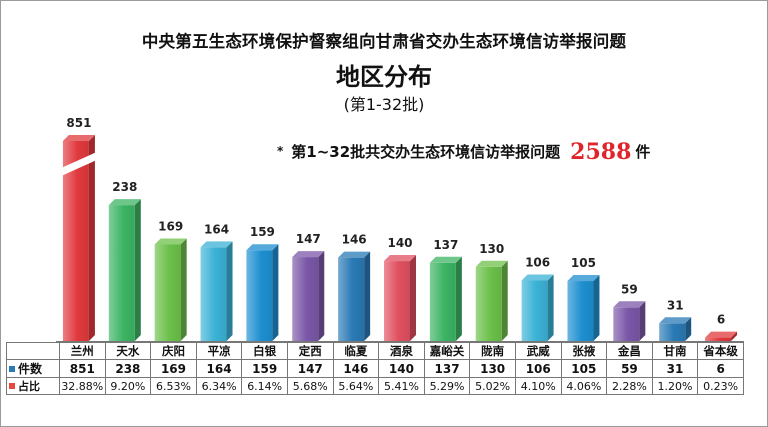  What do you see at coordinates (584, 386) in the screenshot?
I see `share-cell: 4.06%` at bounding box center [584, 386].